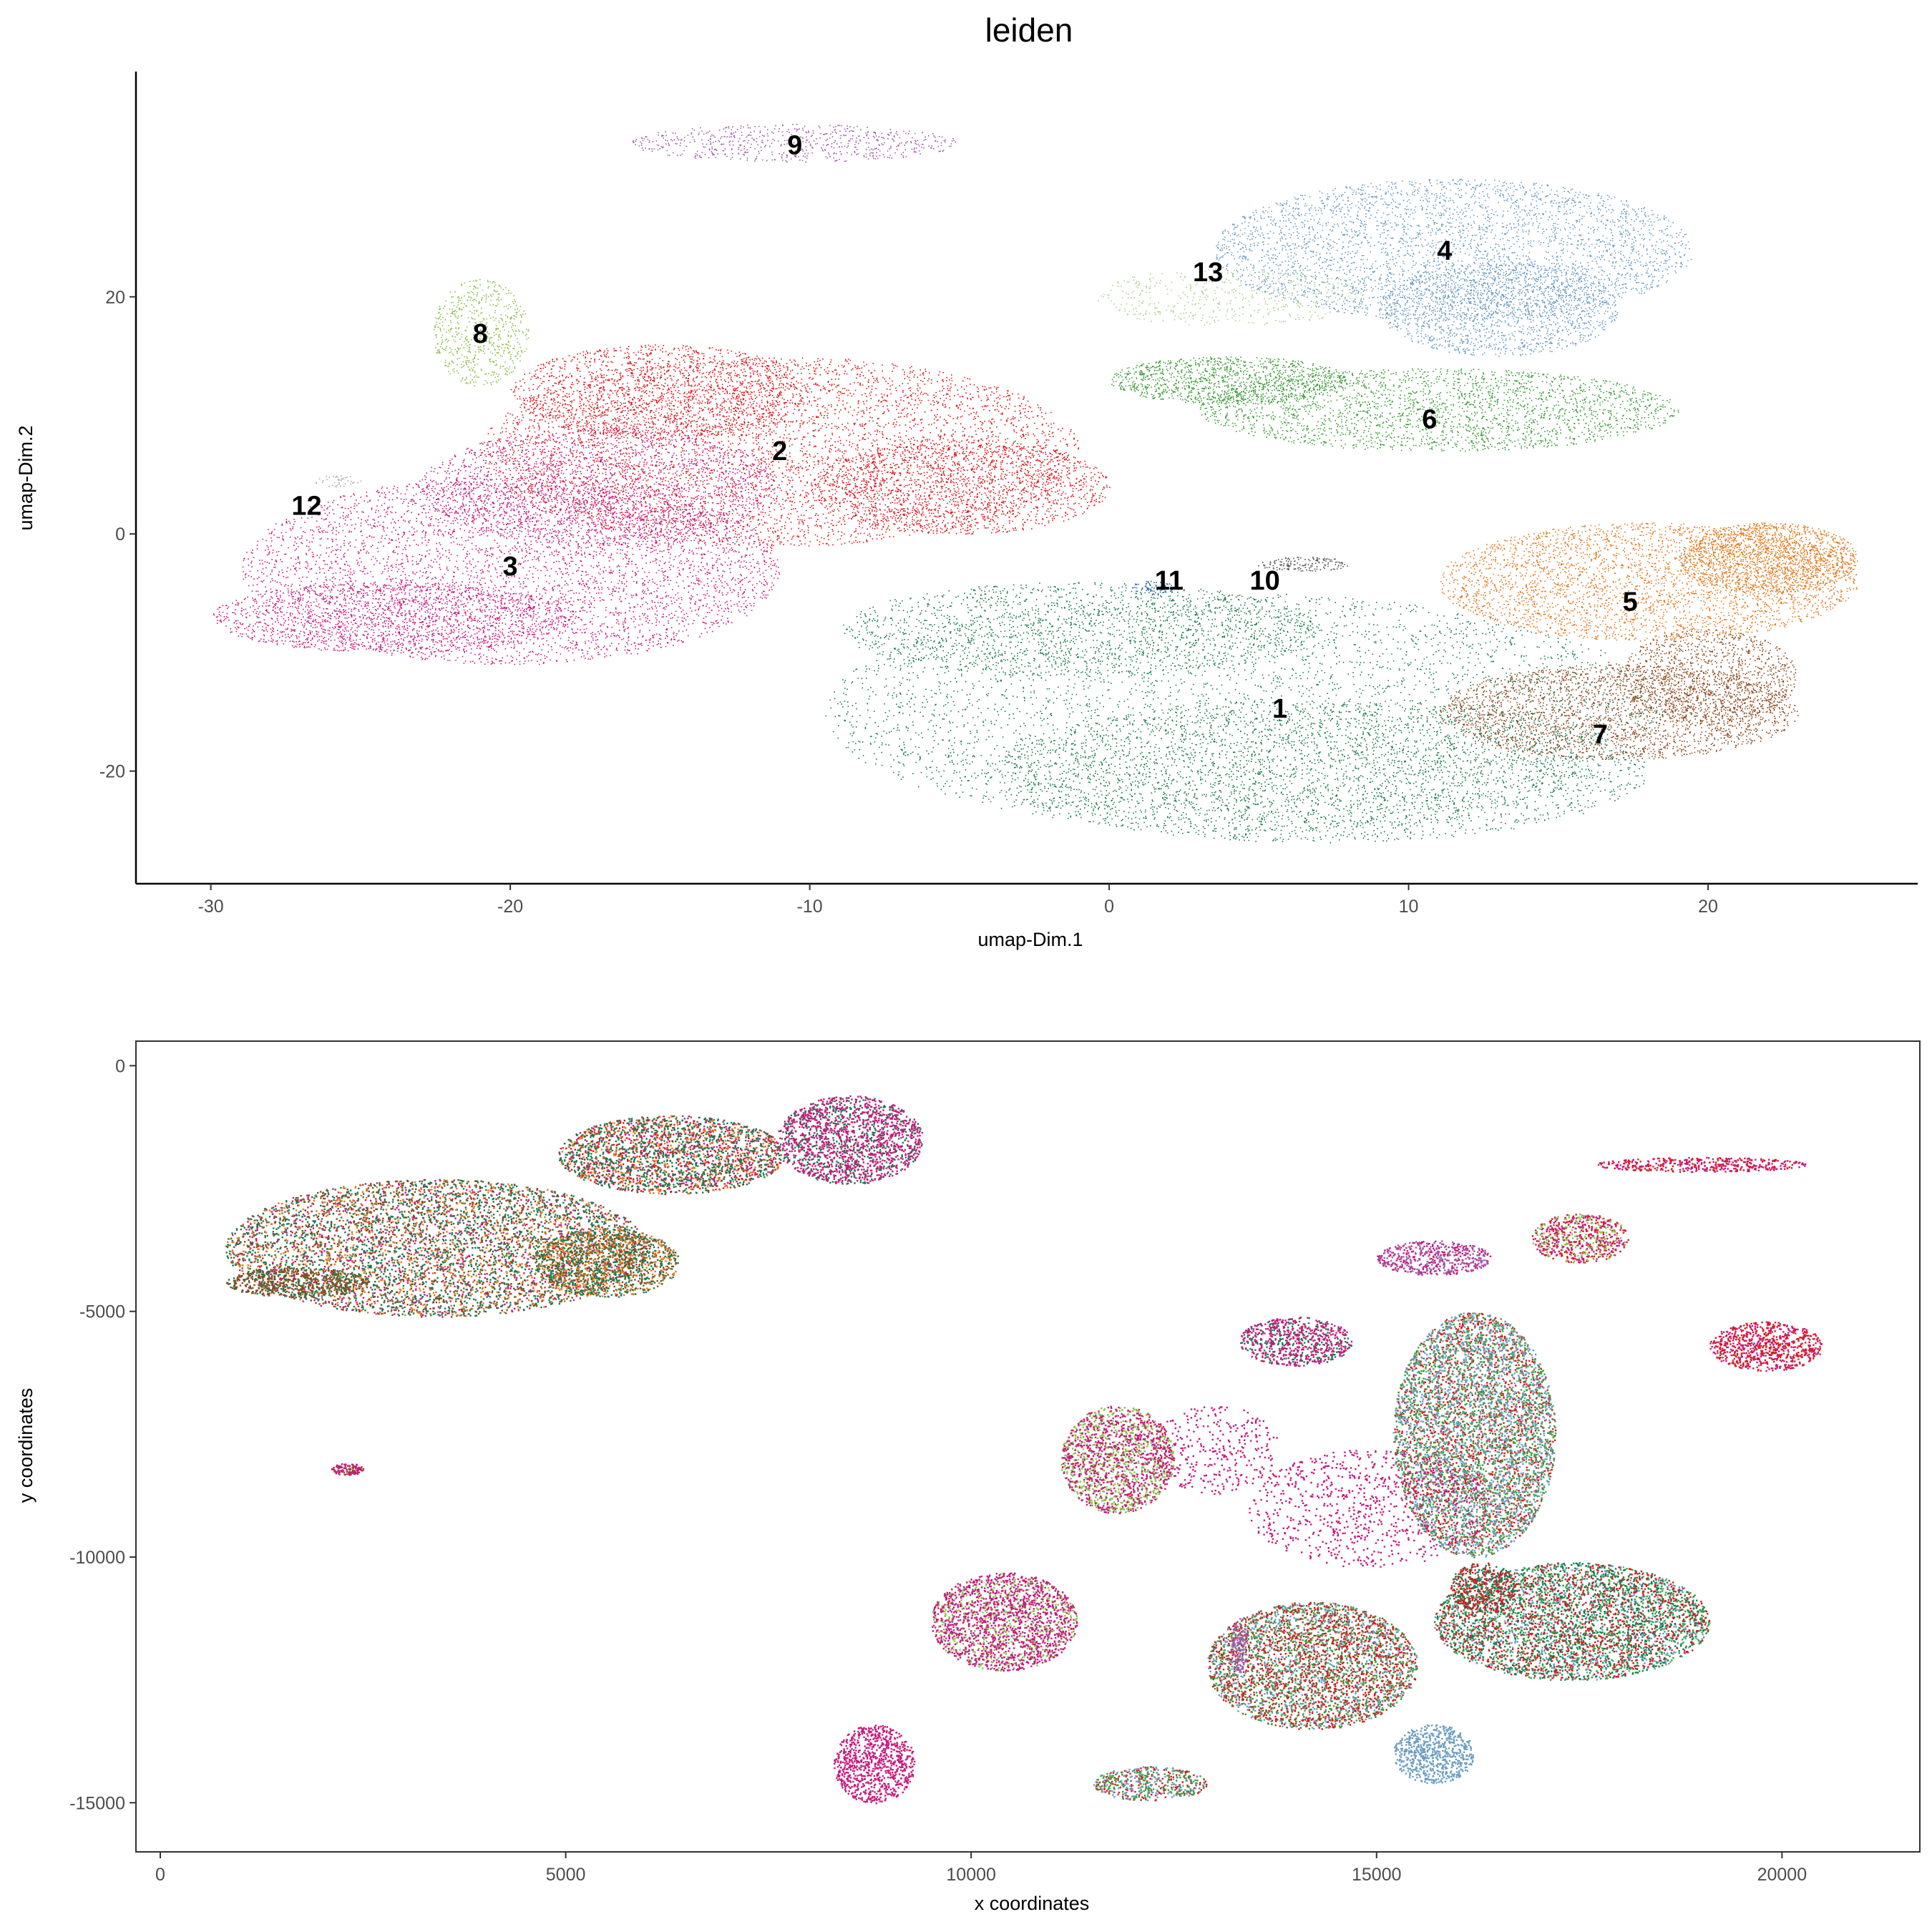  I want to click on spatial-y-tick-label: -15000, so click(97, 1803).